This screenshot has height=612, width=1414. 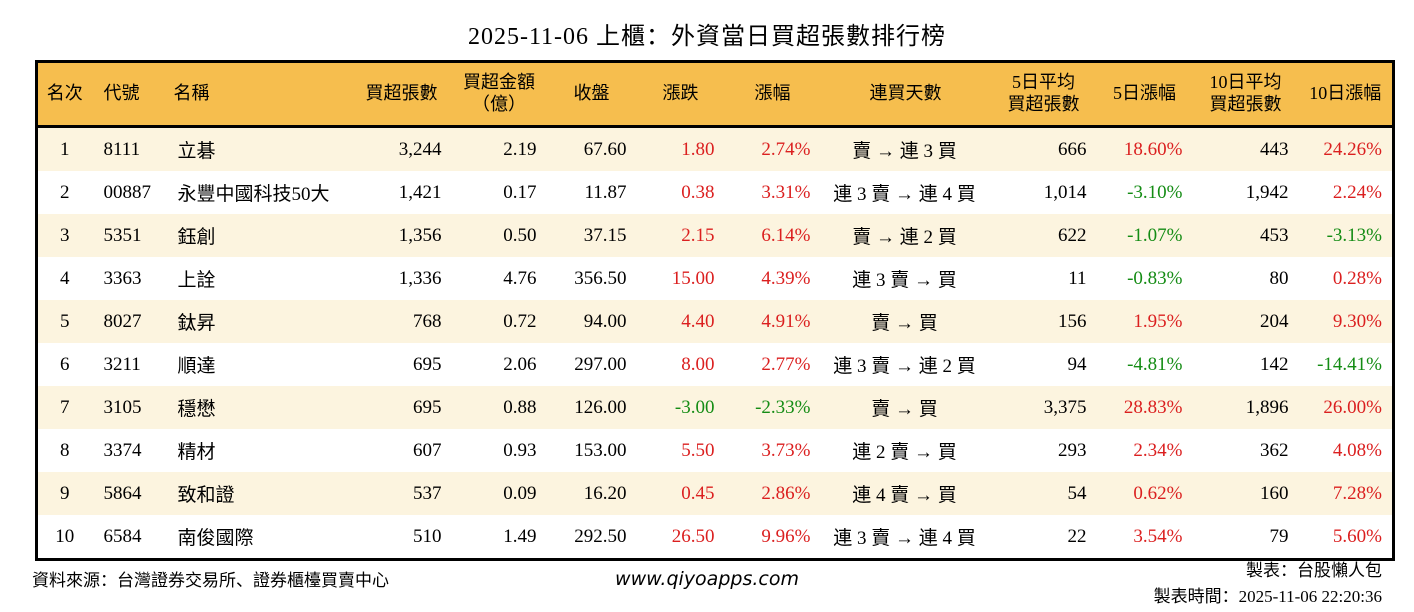 I want to click on cell-avg5: 1,014, so click(x=1065, y=192).